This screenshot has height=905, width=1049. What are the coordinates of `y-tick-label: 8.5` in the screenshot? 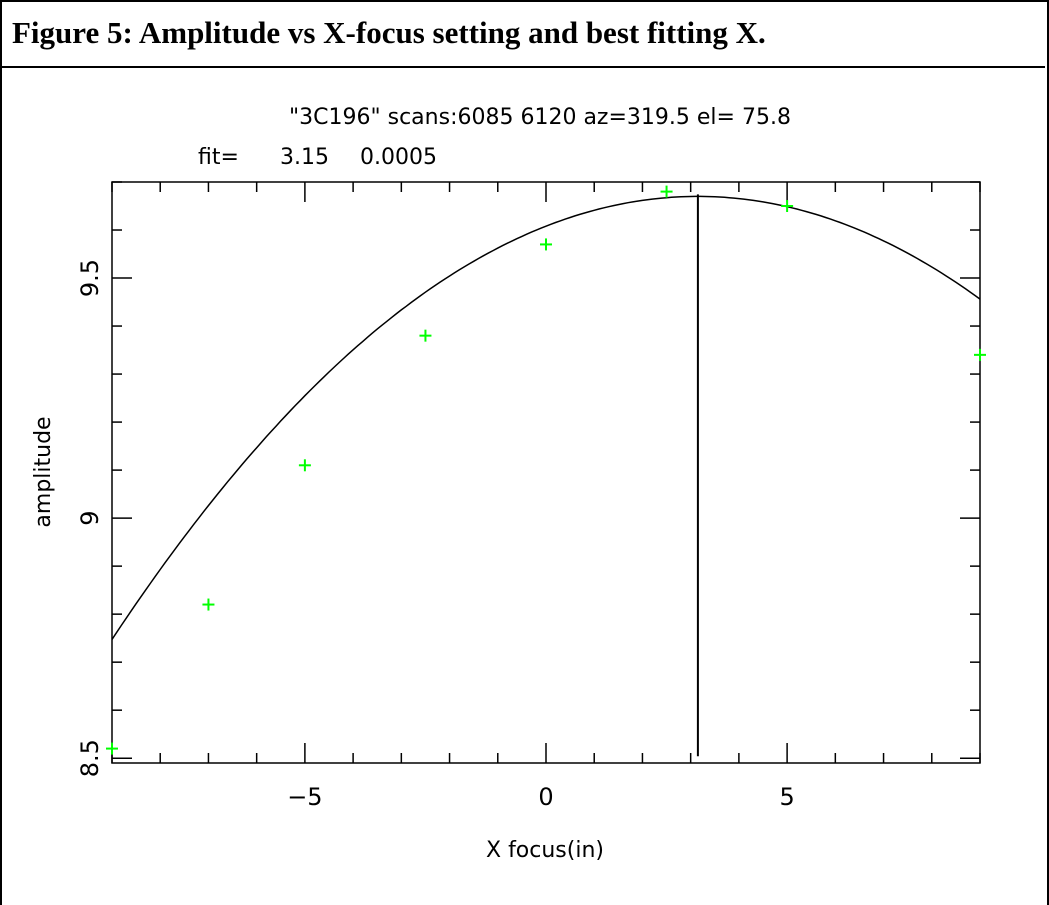 It's located at (90, 758).